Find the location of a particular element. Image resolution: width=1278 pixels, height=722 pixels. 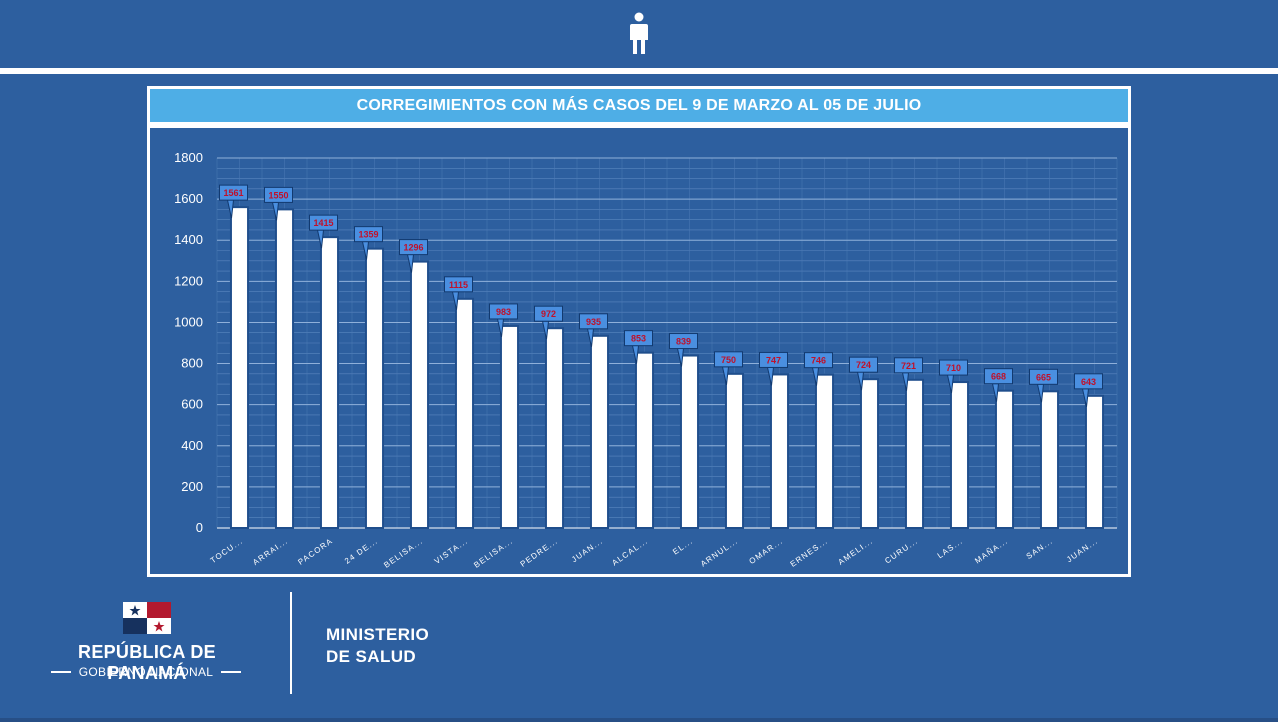

data-label: 665 is located at coordinates (1043, 377).